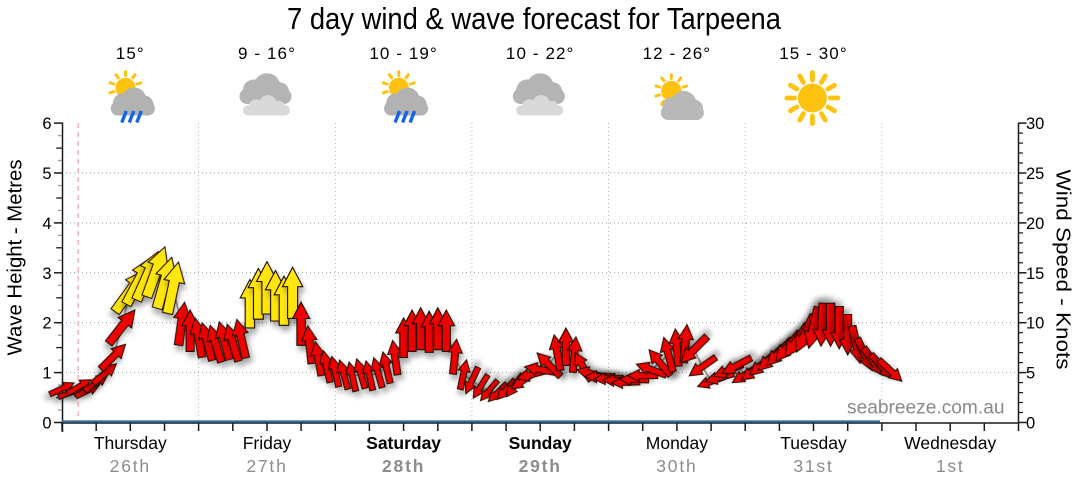  Describe the element at coordinates (130, 466) in the screenshot. I see `svg-text: 26th` at that location.